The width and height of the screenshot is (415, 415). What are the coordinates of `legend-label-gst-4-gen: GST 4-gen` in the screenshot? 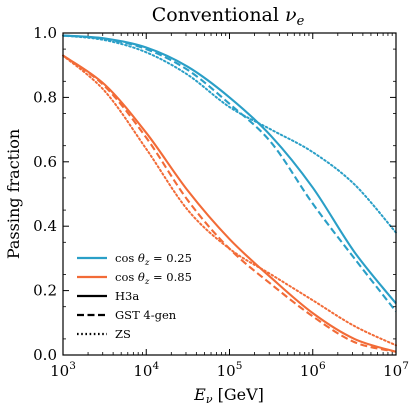 It's located at (146, 315).